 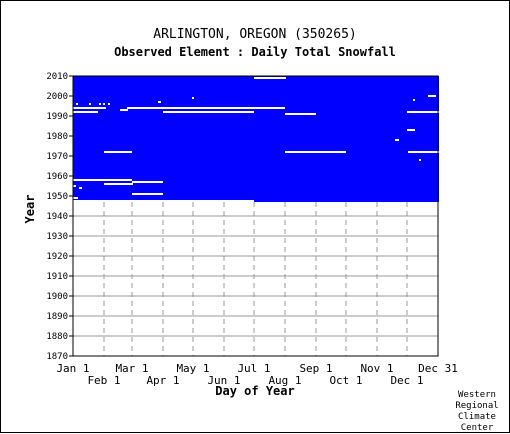 I want to click on y-tick-label: 1980, so click(x=57, y=137).